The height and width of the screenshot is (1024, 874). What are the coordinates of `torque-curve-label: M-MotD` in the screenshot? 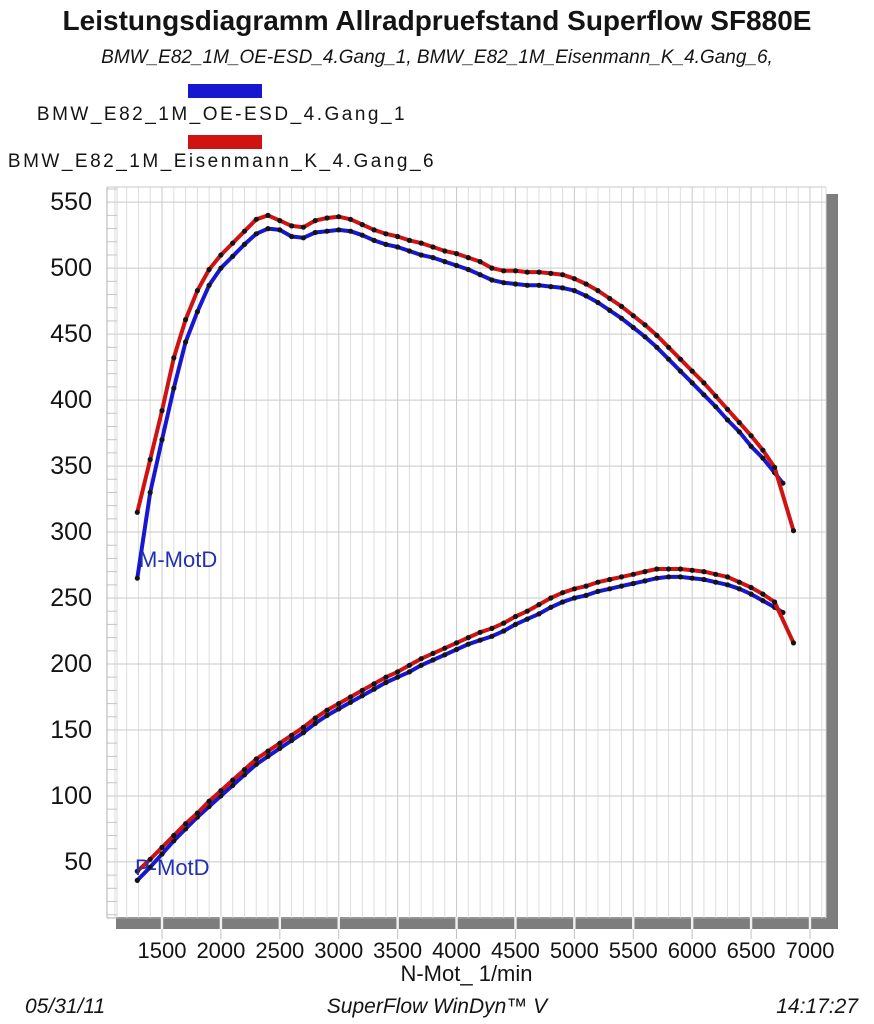 It's located at (178, 559).